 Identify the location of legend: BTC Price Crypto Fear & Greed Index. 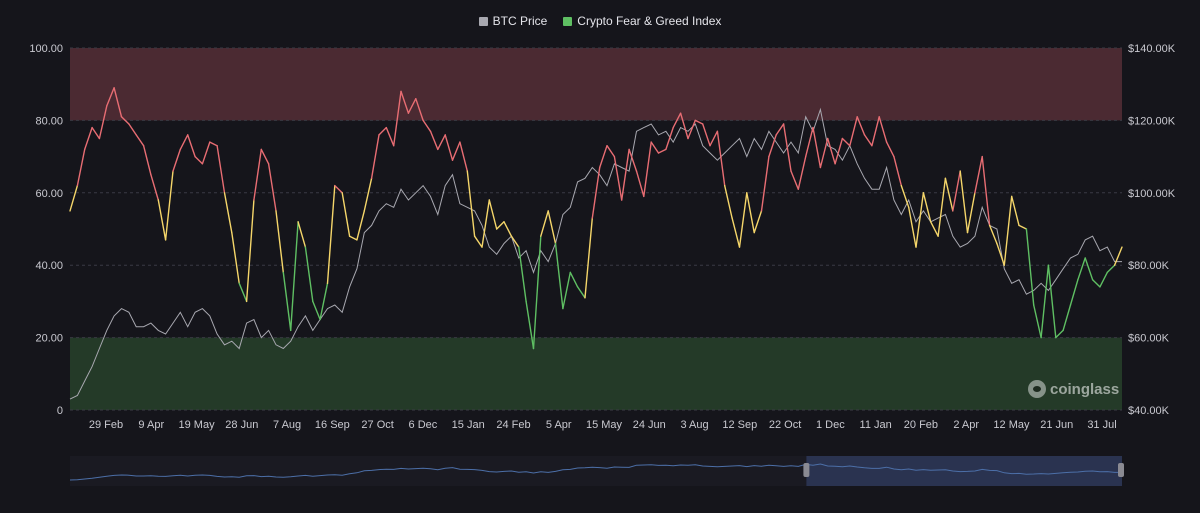
(600, 21).